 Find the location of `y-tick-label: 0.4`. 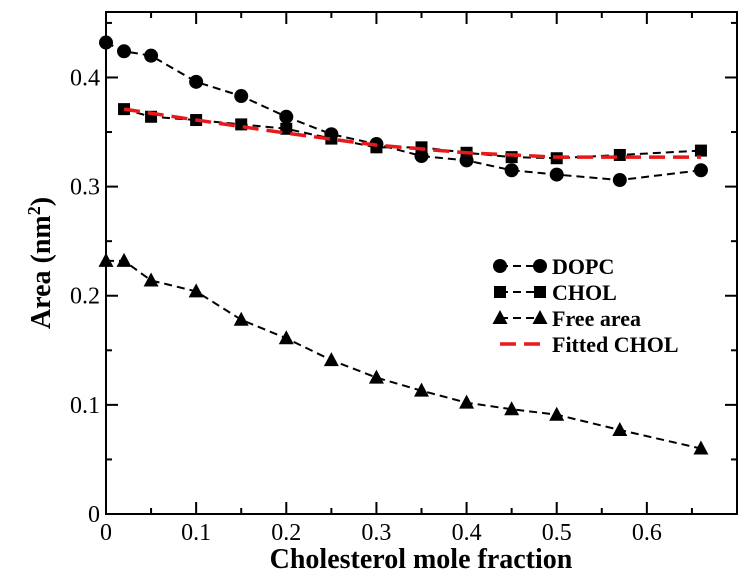

y-tick-label: 0.4 is located at coordinates (85, 78).